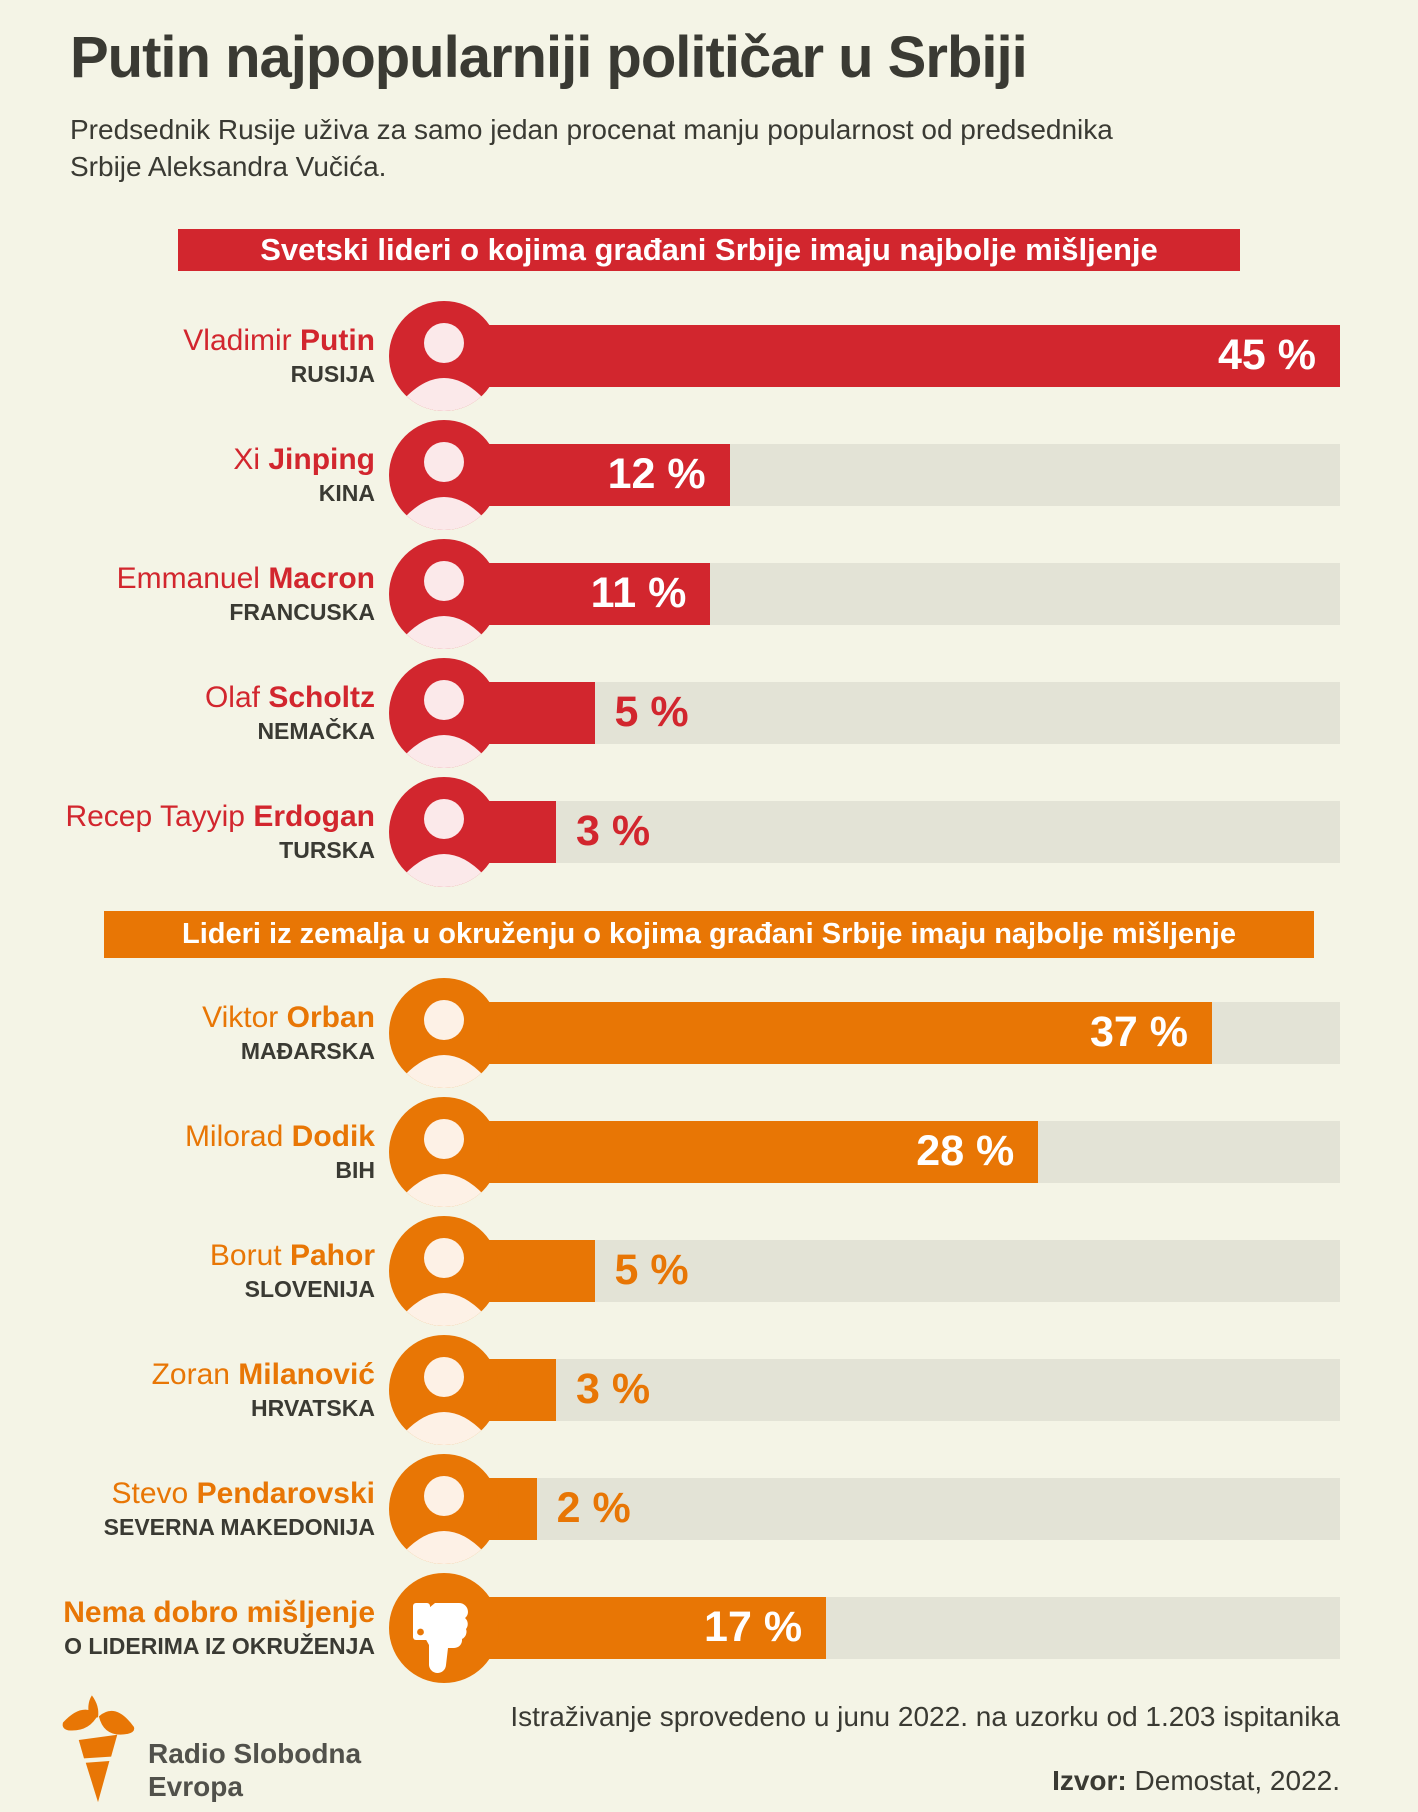  Describe the element at coordinates (837, 1032) in the screenshot. I see `bar-fill: 37 %` at that location.